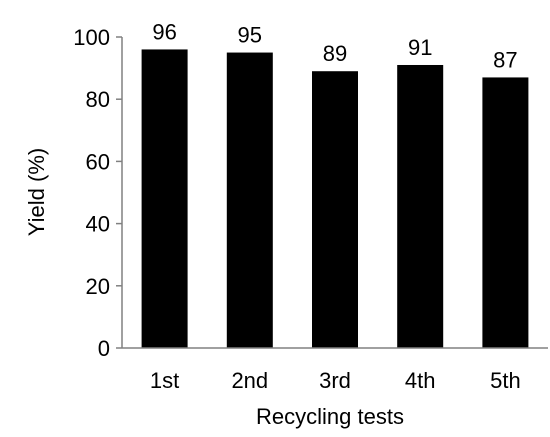  What do you see at coordinates (335, 210) in the screenshot?
I see `bar-3rd` at bounding box center [335, 210].